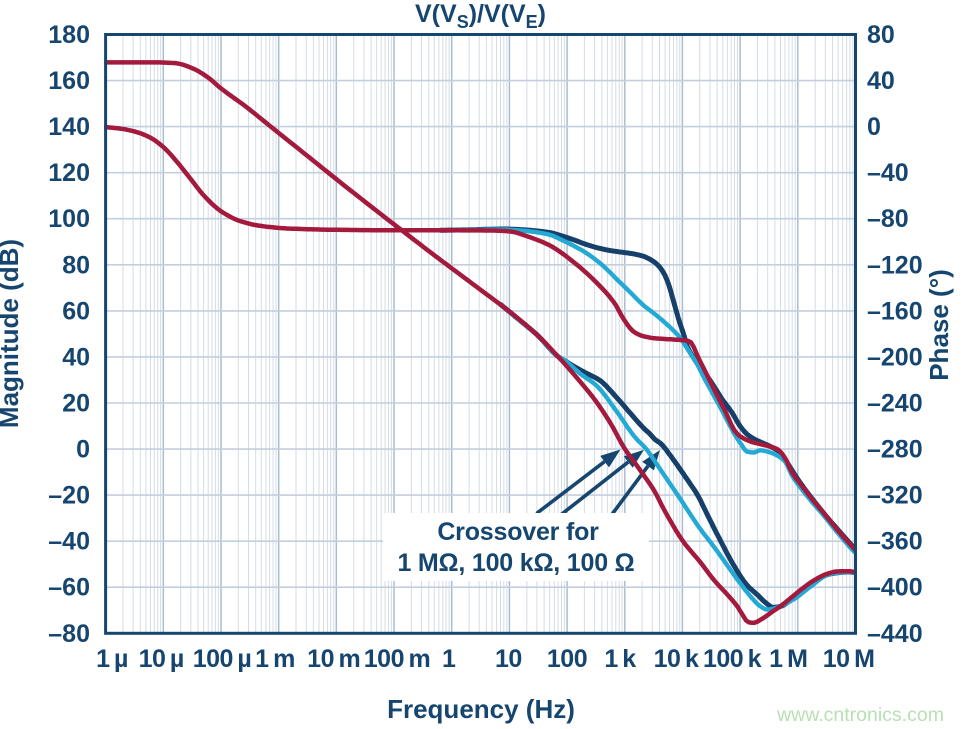 Image resolution: width=963 pixels, height=729 pixels. What do you see at coordinates (69, 127) in the screenshot?
I see `svg-text: 140` at bounding box center [69, 127].